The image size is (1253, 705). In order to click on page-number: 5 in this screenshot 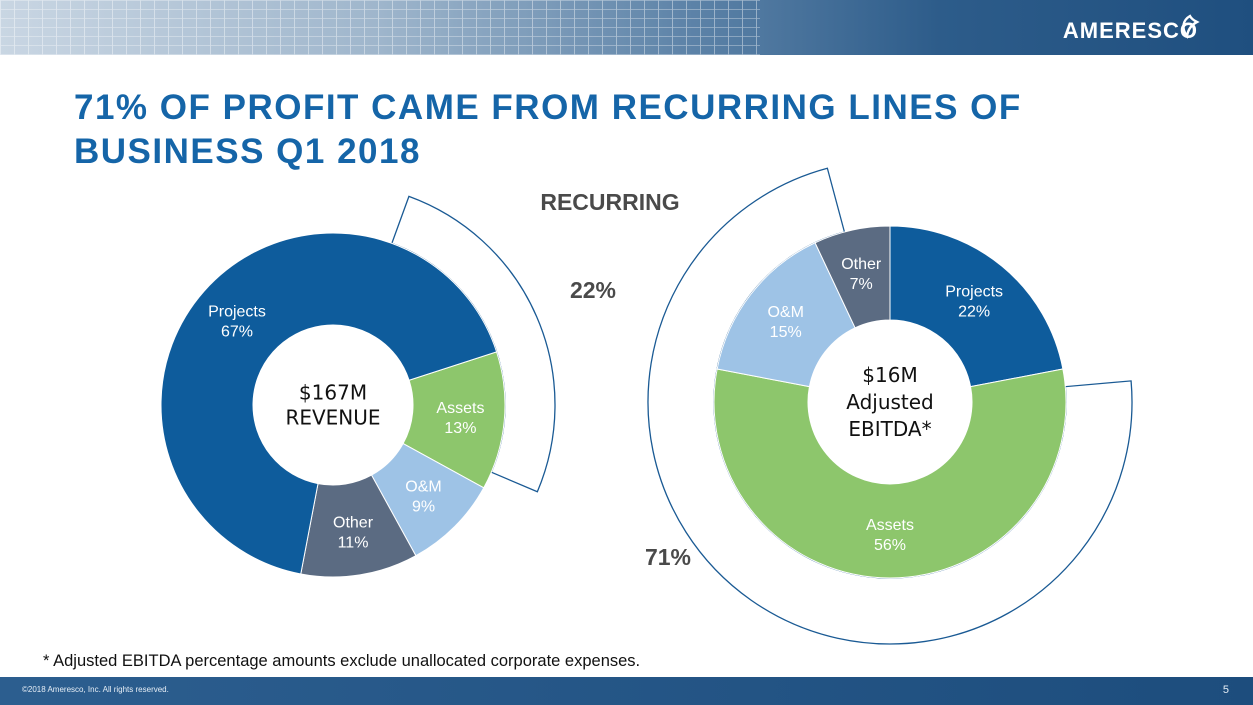, I will do `click(1225, 690)`.